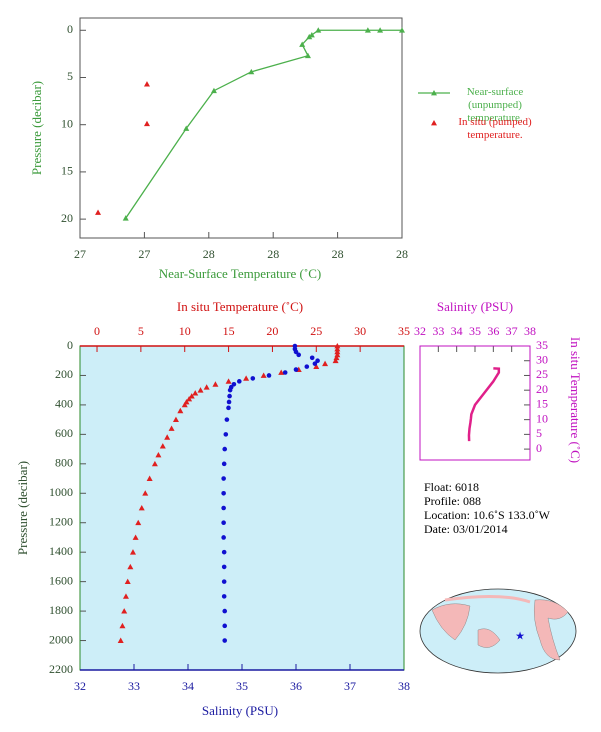 Image resolution: width=601 pixels, height=732 pixels. I want to click on legend-label: Near-surface (unpumped) temperature., so click(495, 105).